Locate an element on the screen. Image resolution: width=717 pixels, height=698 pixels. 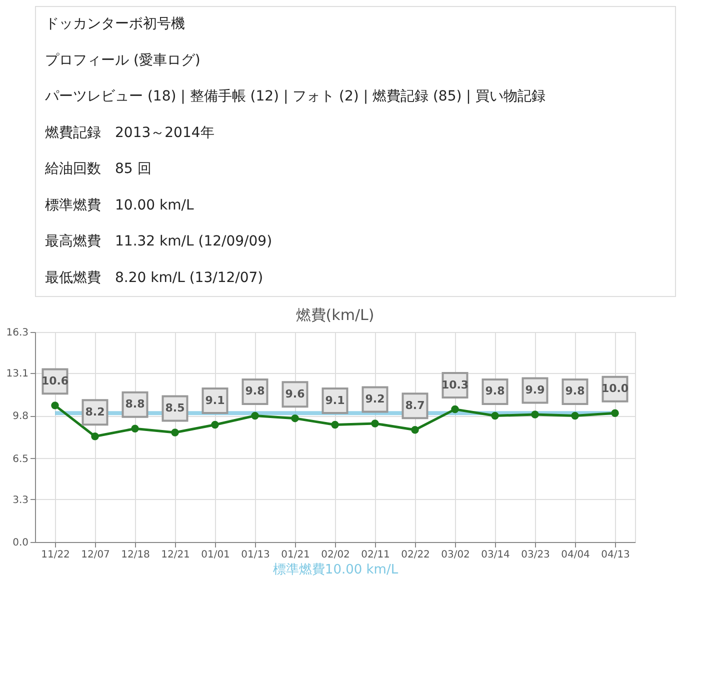
text: 9.6 is located at coordinates (295, 393).